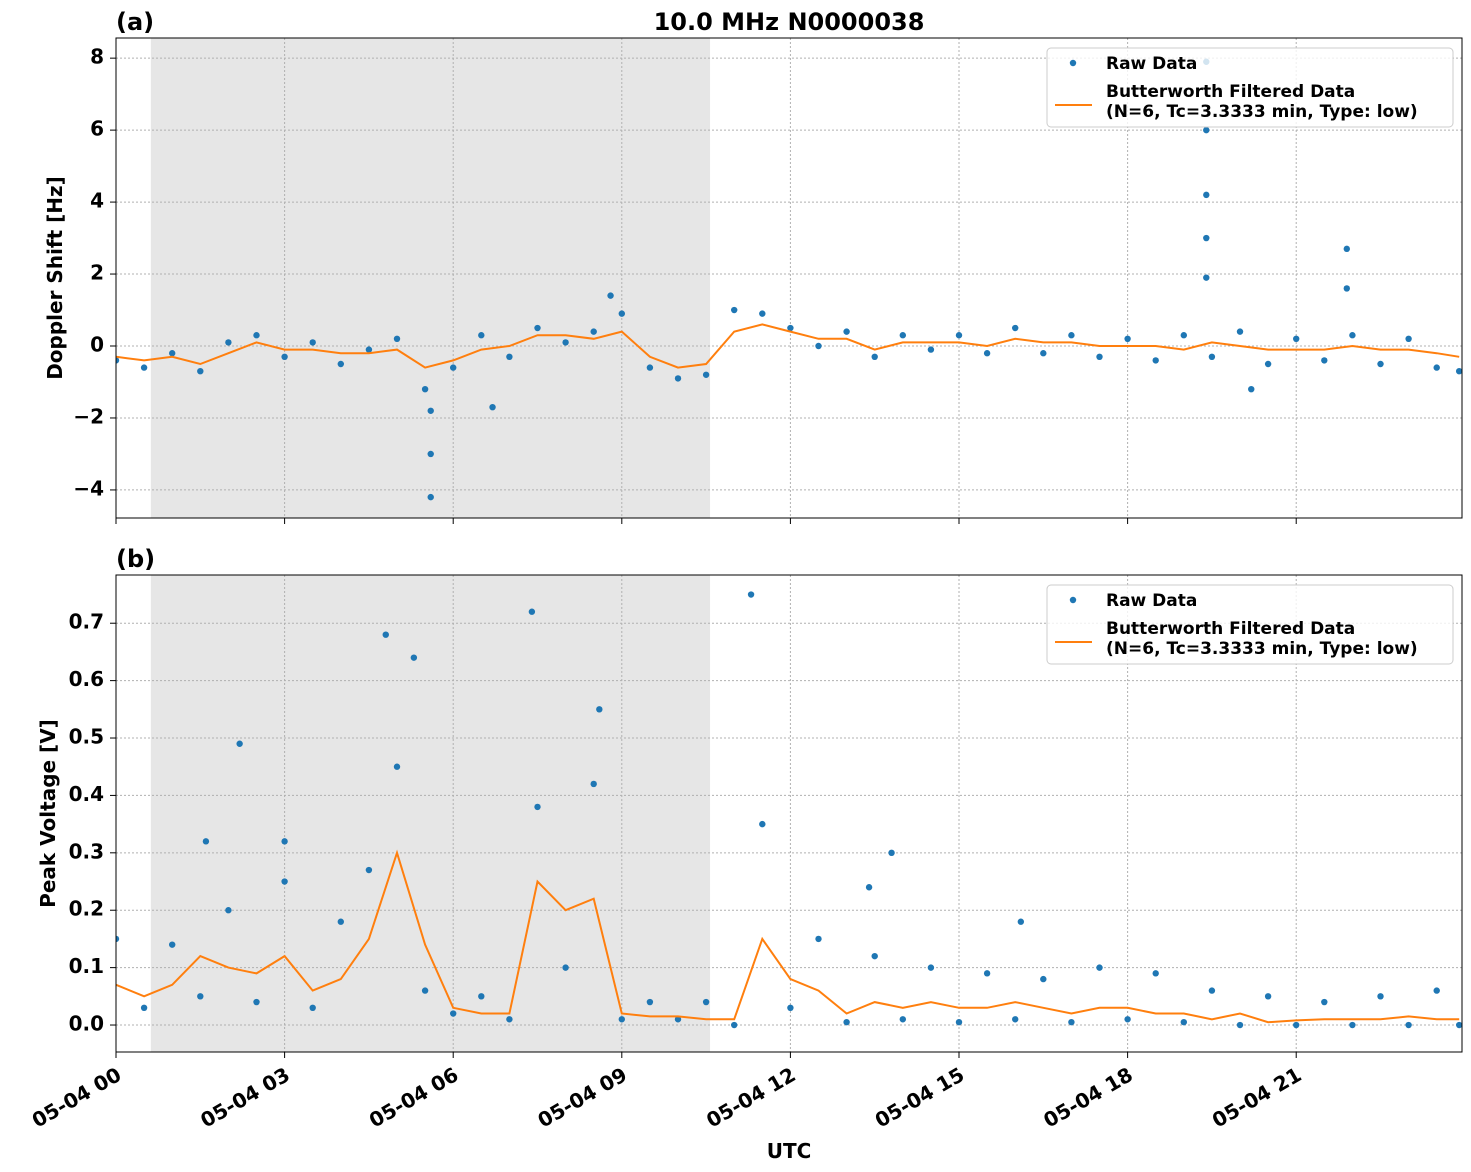 The image size is (1471, 1172). What do you see at coordinates (135, 22) in the screenshot?
I see `panel-label: (a)` at bounding box center [135, 22].